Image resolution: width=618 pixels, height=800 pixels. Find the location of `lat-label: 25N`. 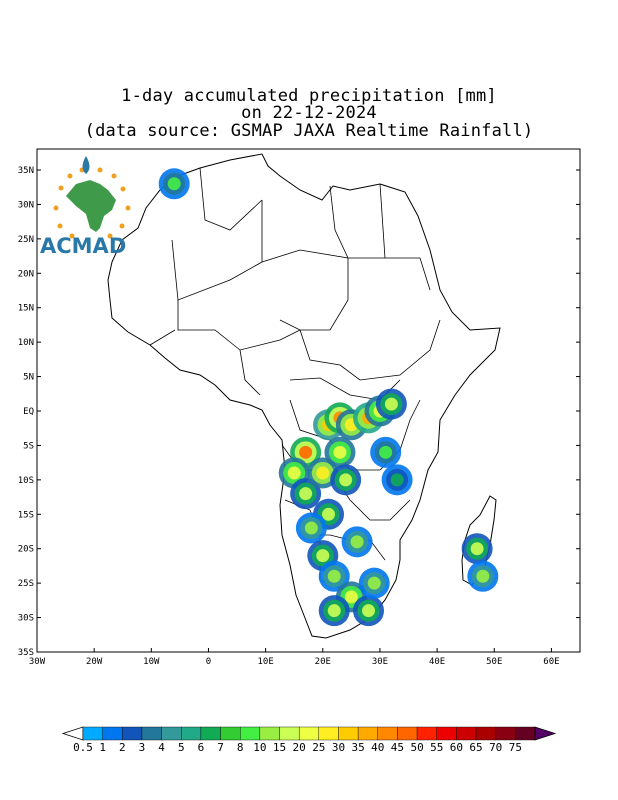

lat-label: 25N is located at coordinates (26, 240).